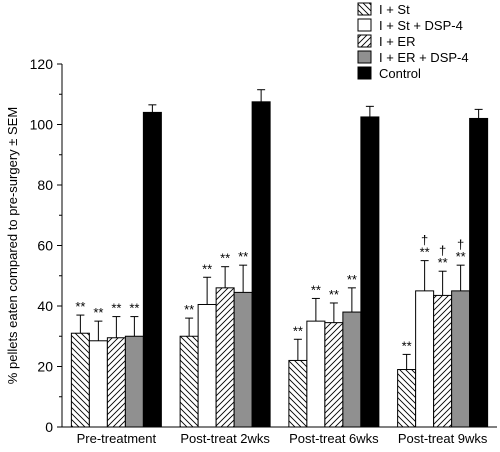  Describe the element at coordinates (397, 41) in the screenshot. I see `legend-label: I + ER` at that location.